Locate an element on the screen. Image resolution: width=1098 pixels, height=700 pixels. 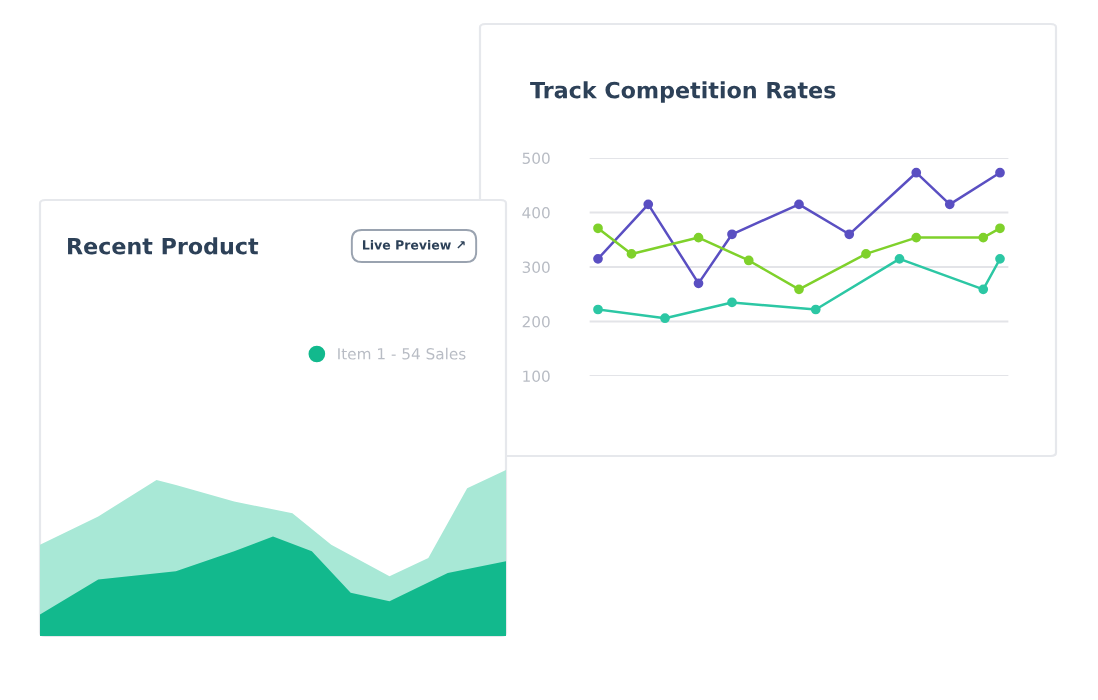
chart-title: Recent Product is located at coordinates (163, 246).